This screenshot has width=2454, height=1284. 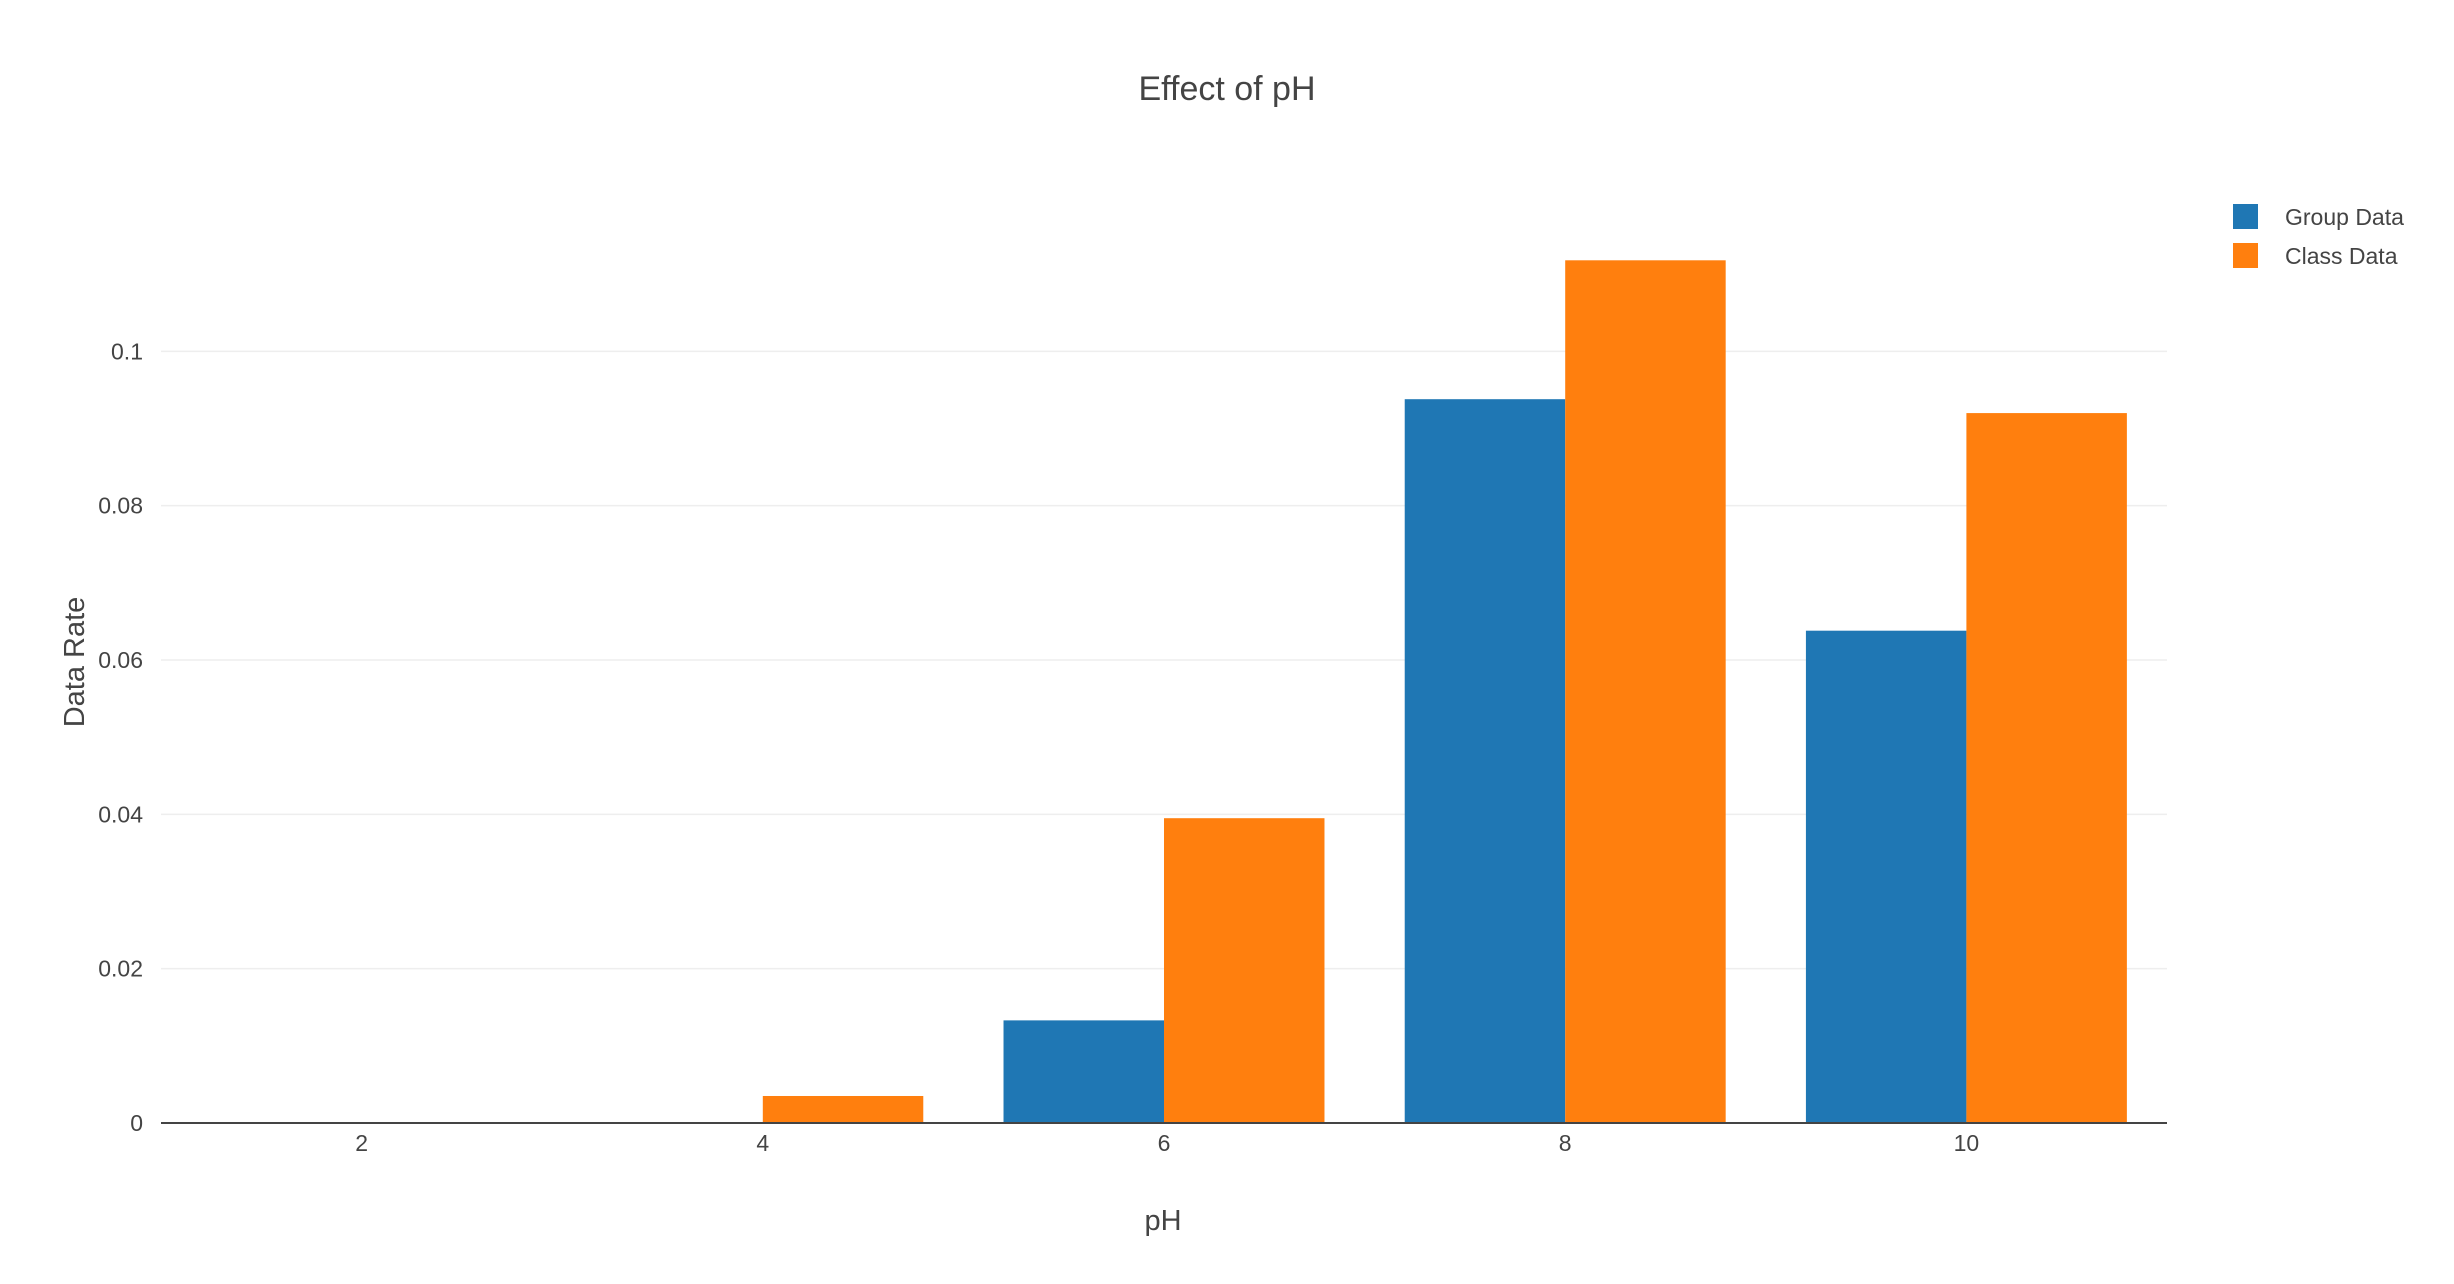 I want to click on y-axis-ticks: 0 0.02 0.04 0.06 0.08 0.1, so click(x=120, y=737).